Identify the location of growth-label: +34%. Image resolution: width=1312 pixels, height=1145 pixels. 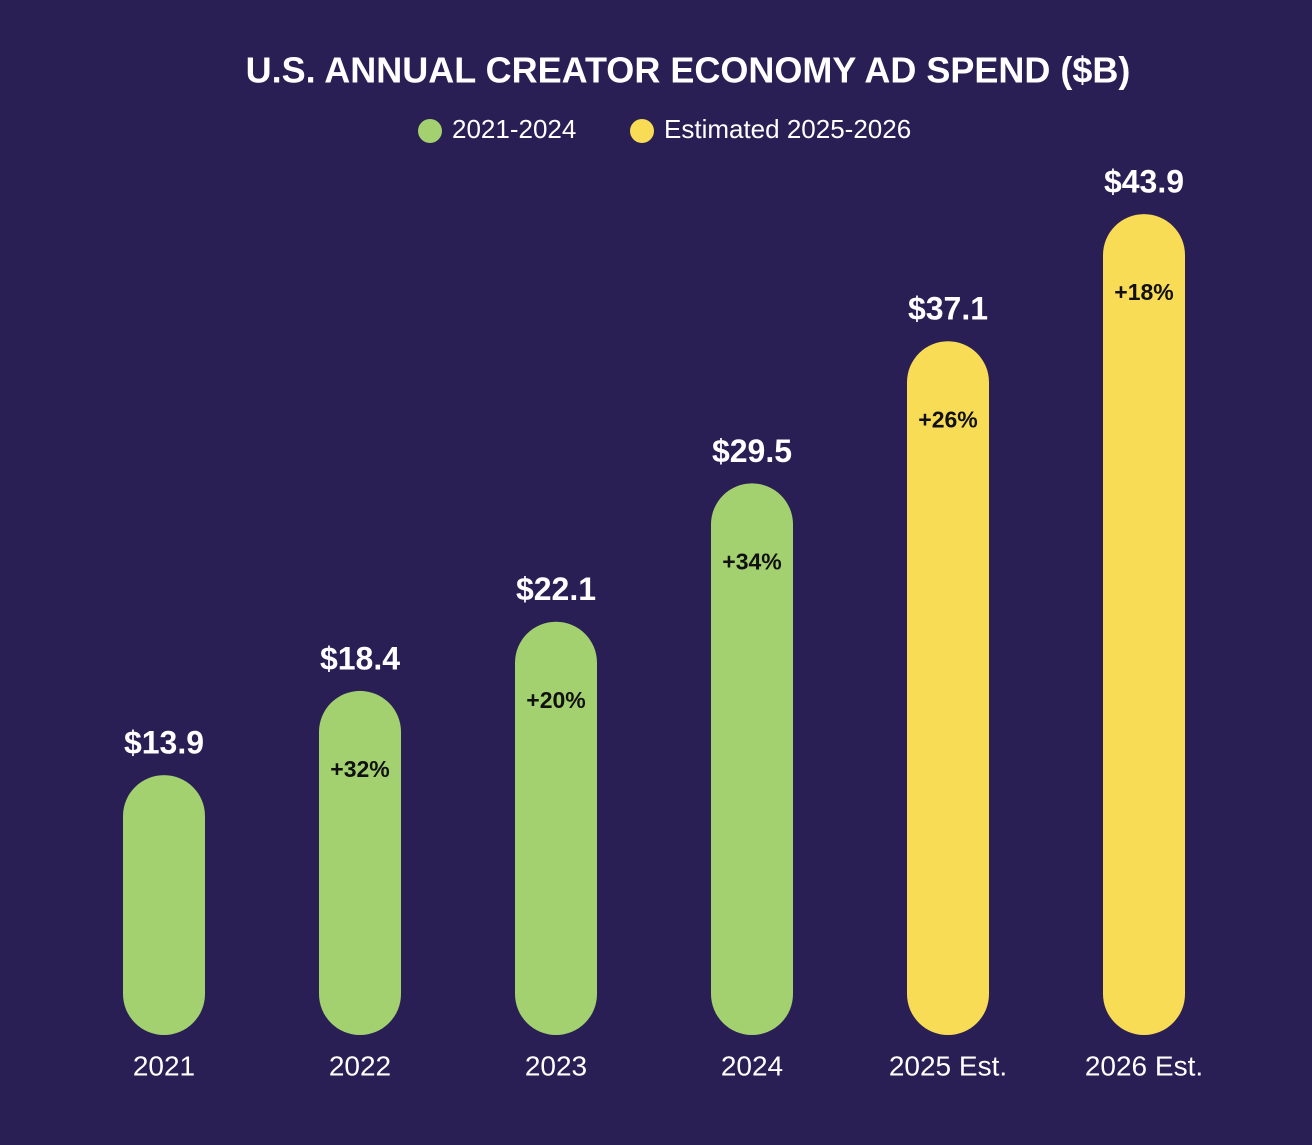
(751, 561).